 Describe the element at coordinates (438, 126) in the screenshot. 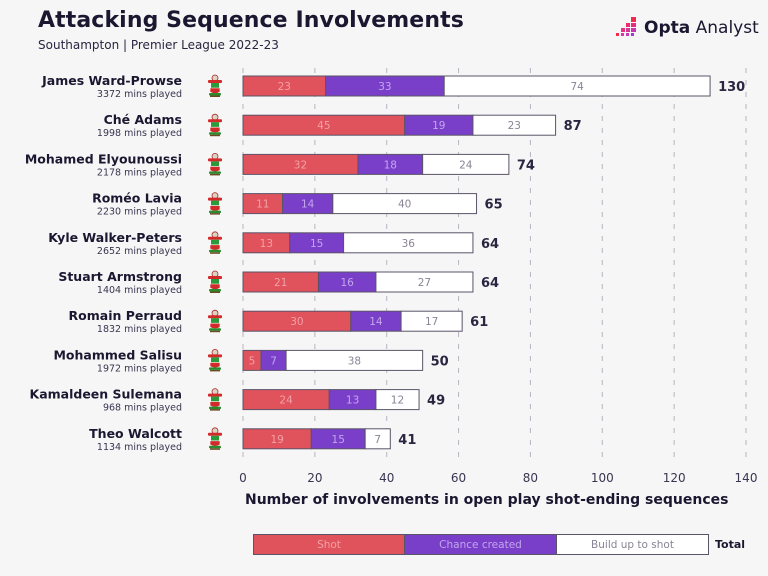

I see `bar-segment-chance-created-label: 19` at that location.